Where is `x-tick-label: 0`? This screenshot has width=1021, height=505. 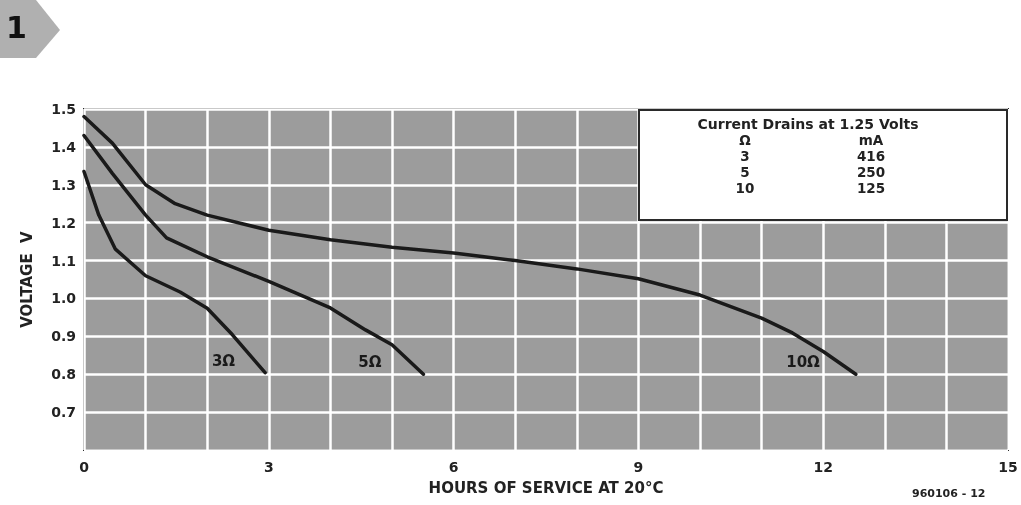 x-tick-label: 0 is located at coordinates (84, 467).